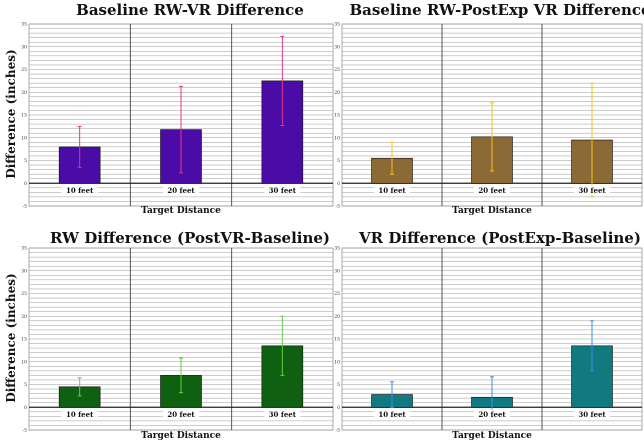 The image size is (644, 442). What do you see at coordinates (190, 238) in the screenshot?
I see `chart-title: RW Difference (PostVR-Baseline)` at bounding box center [190, 238].